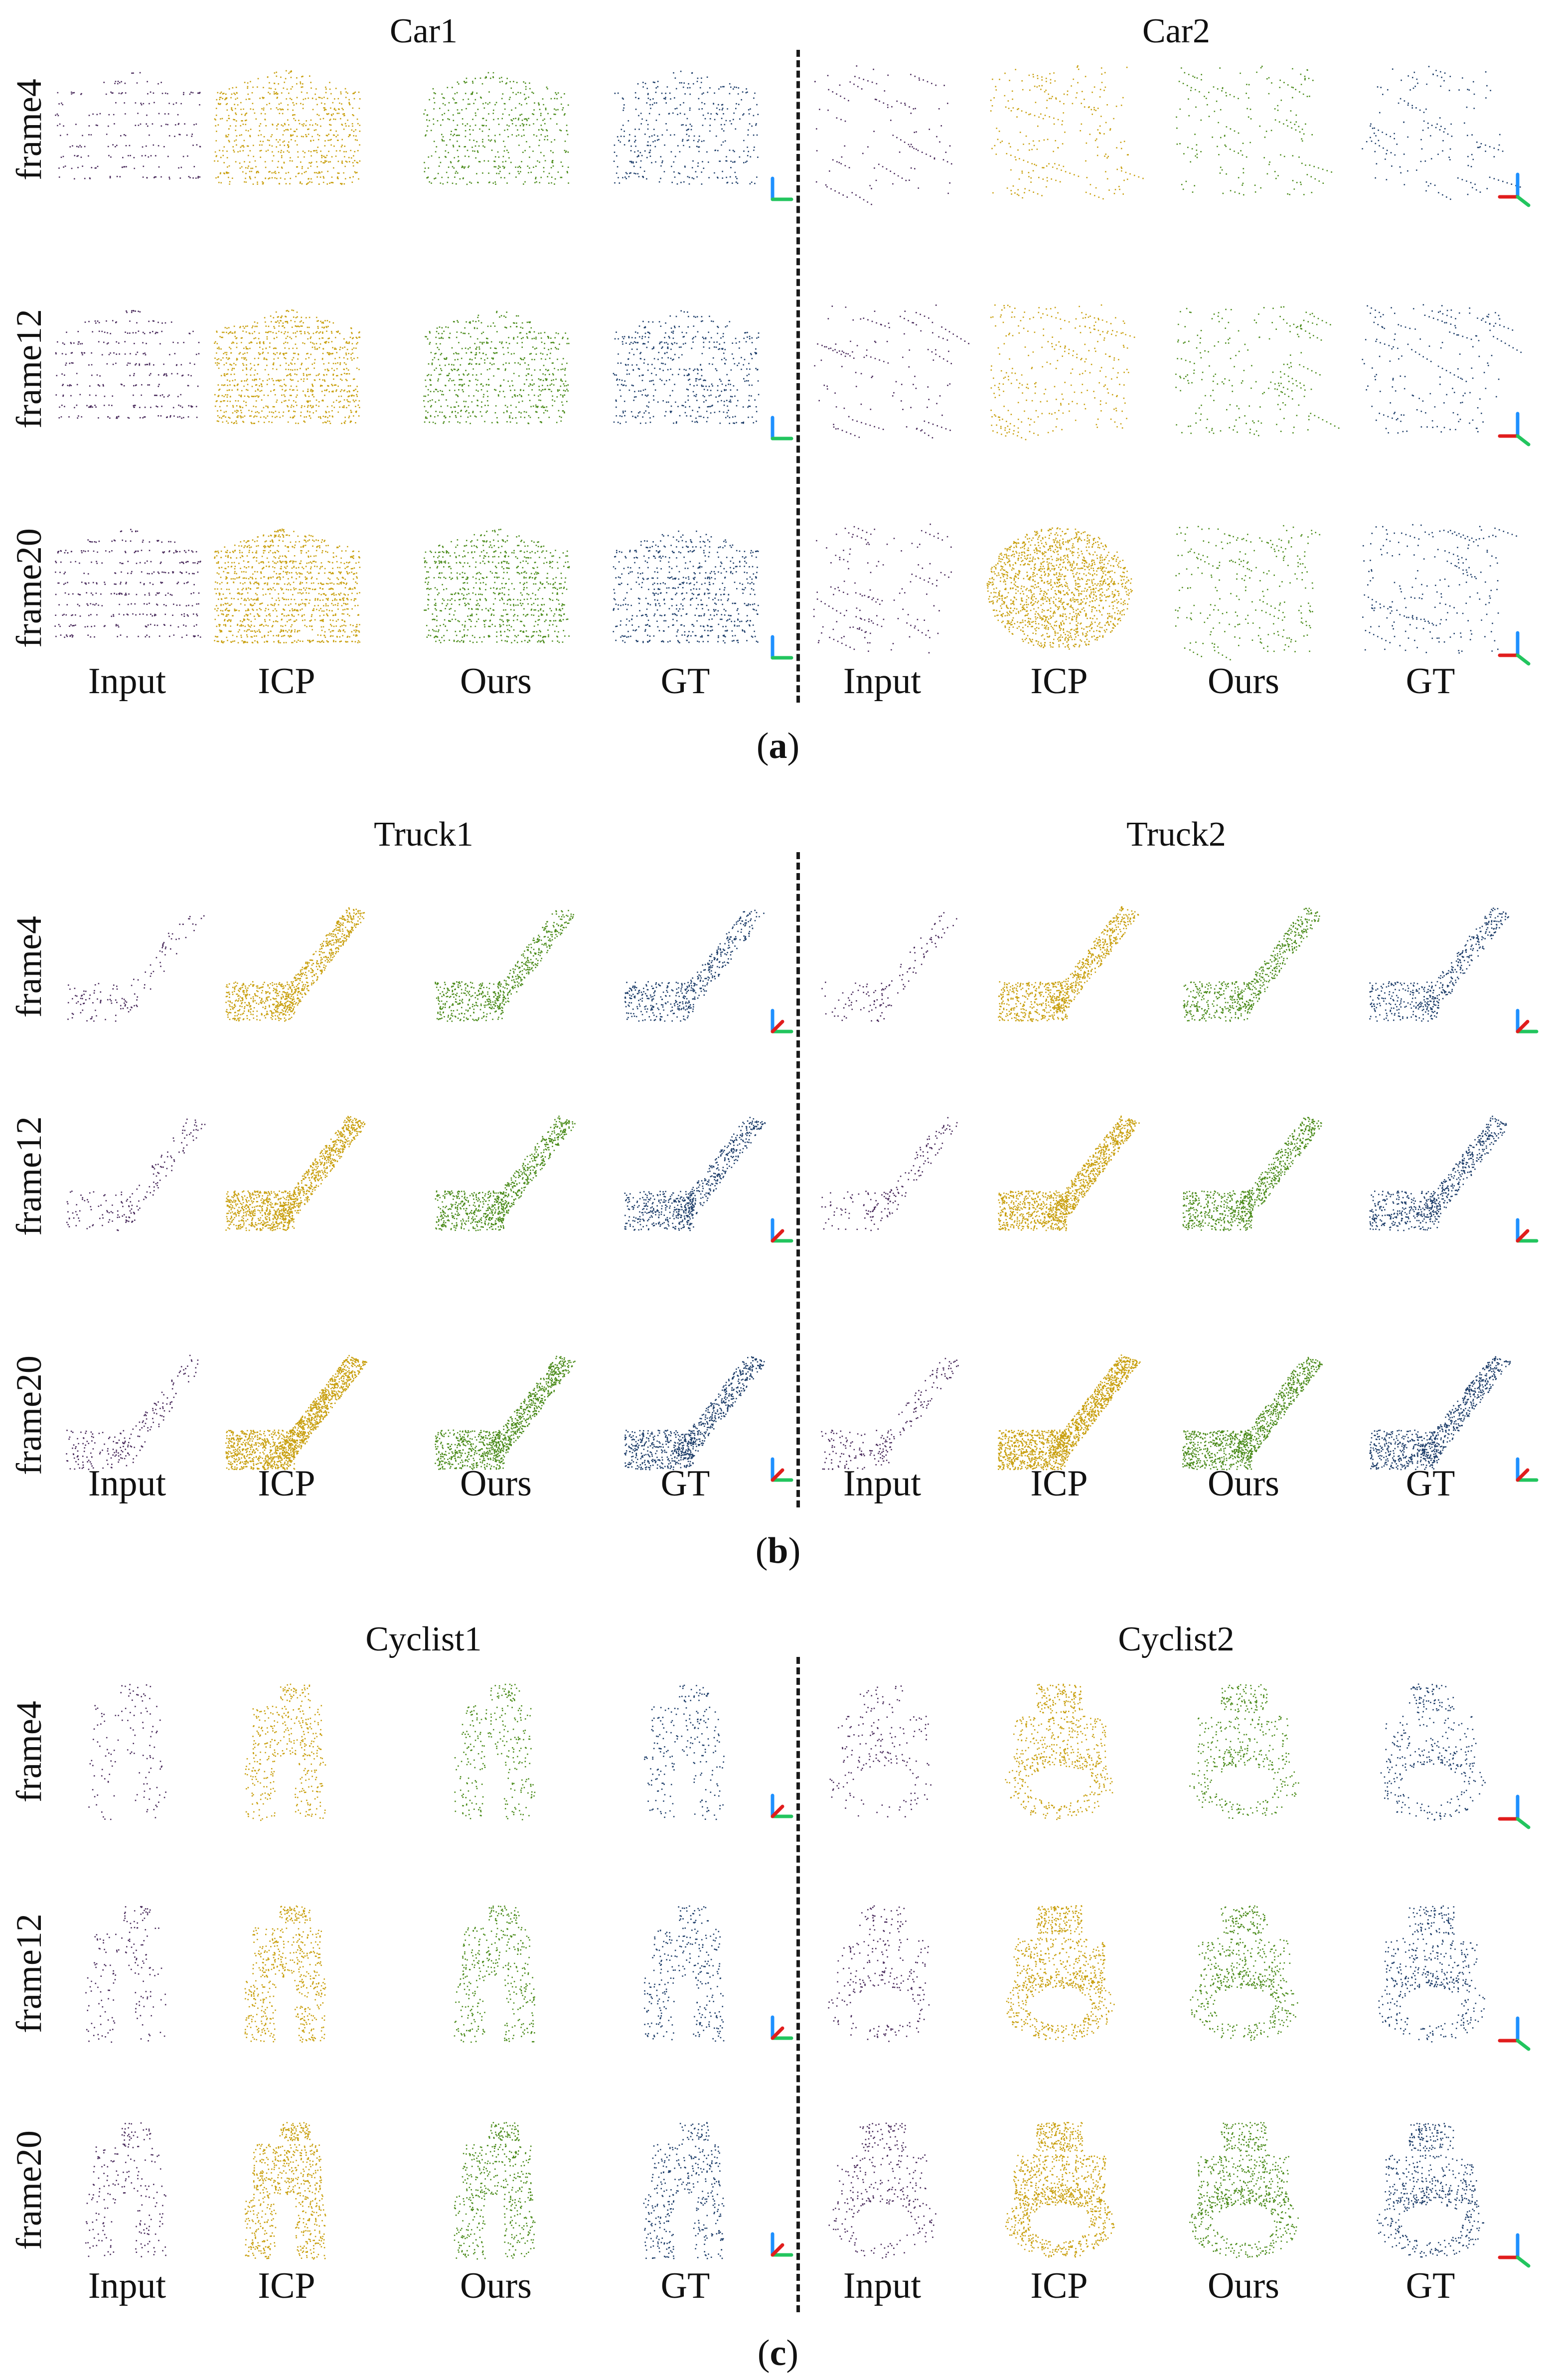 Image resolution: width=1556 pixels, height=2380 pixels. I want to click on group-title: Car1, so click(423, 31).